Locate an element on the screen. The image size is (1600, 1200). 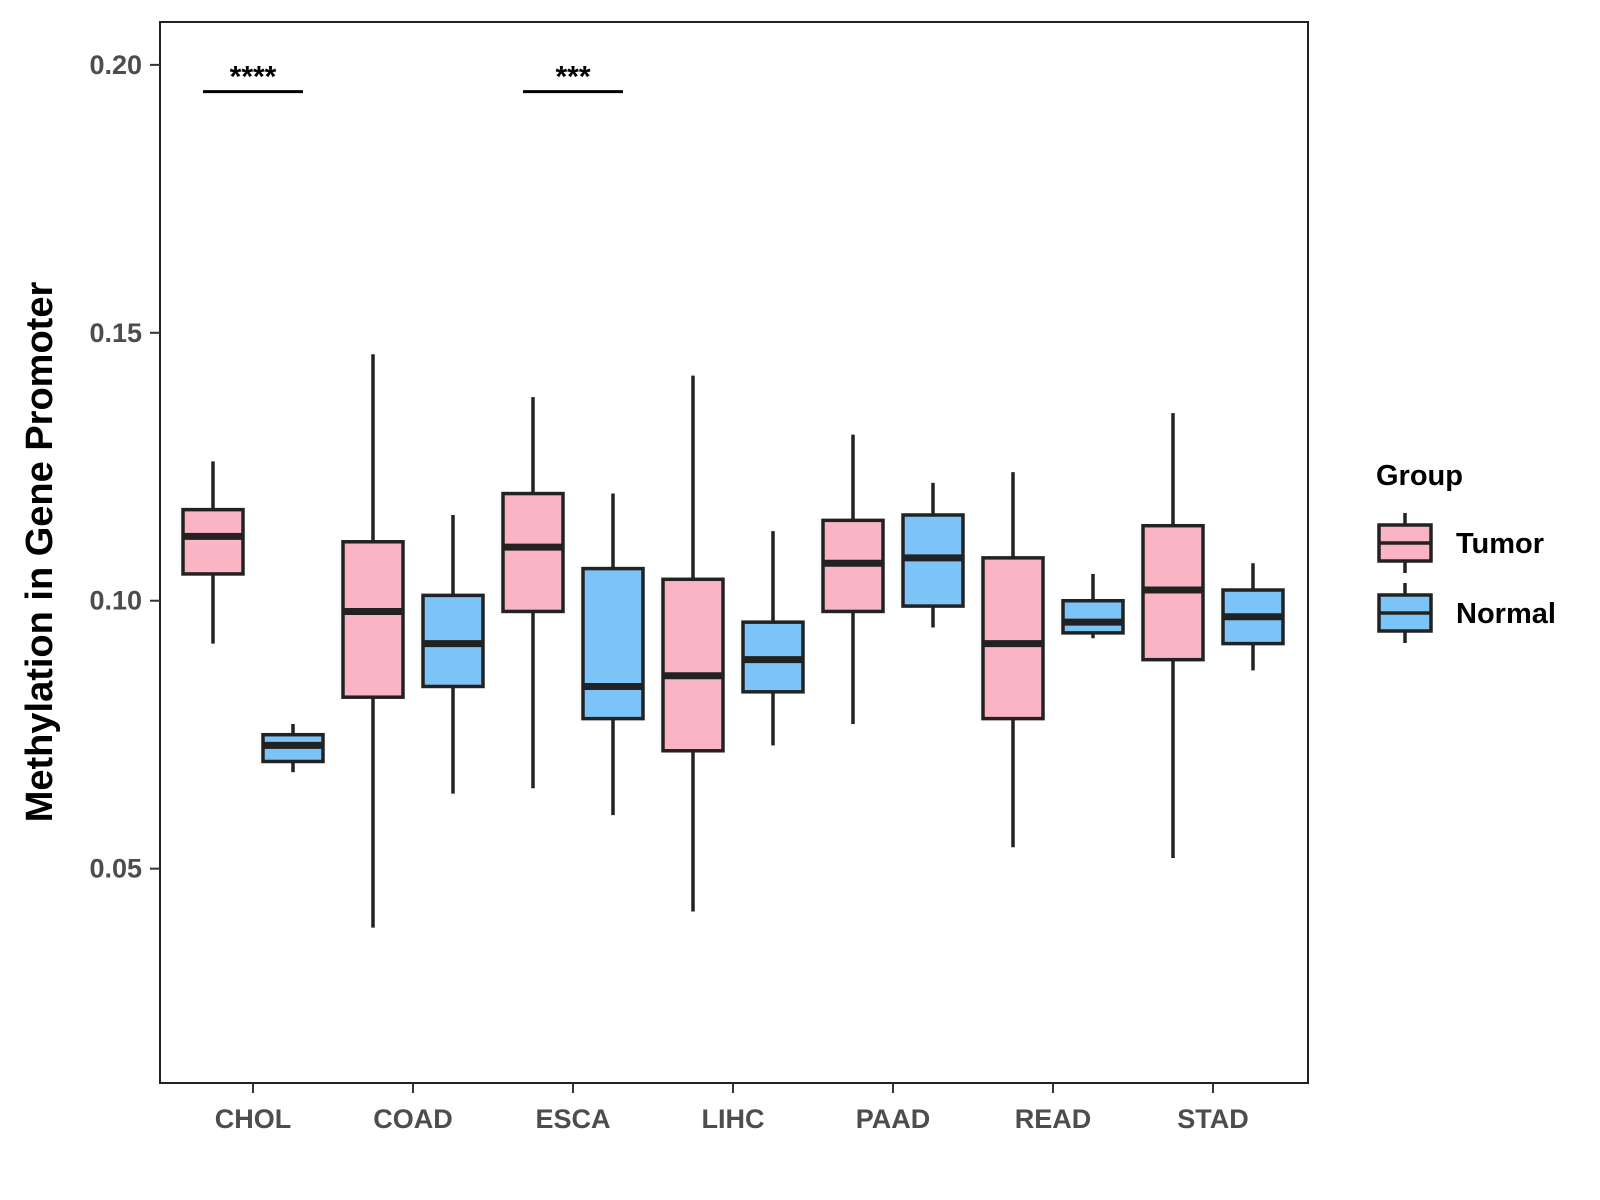
x-tick-label: CHOL is located at coordinates (253, 1119).